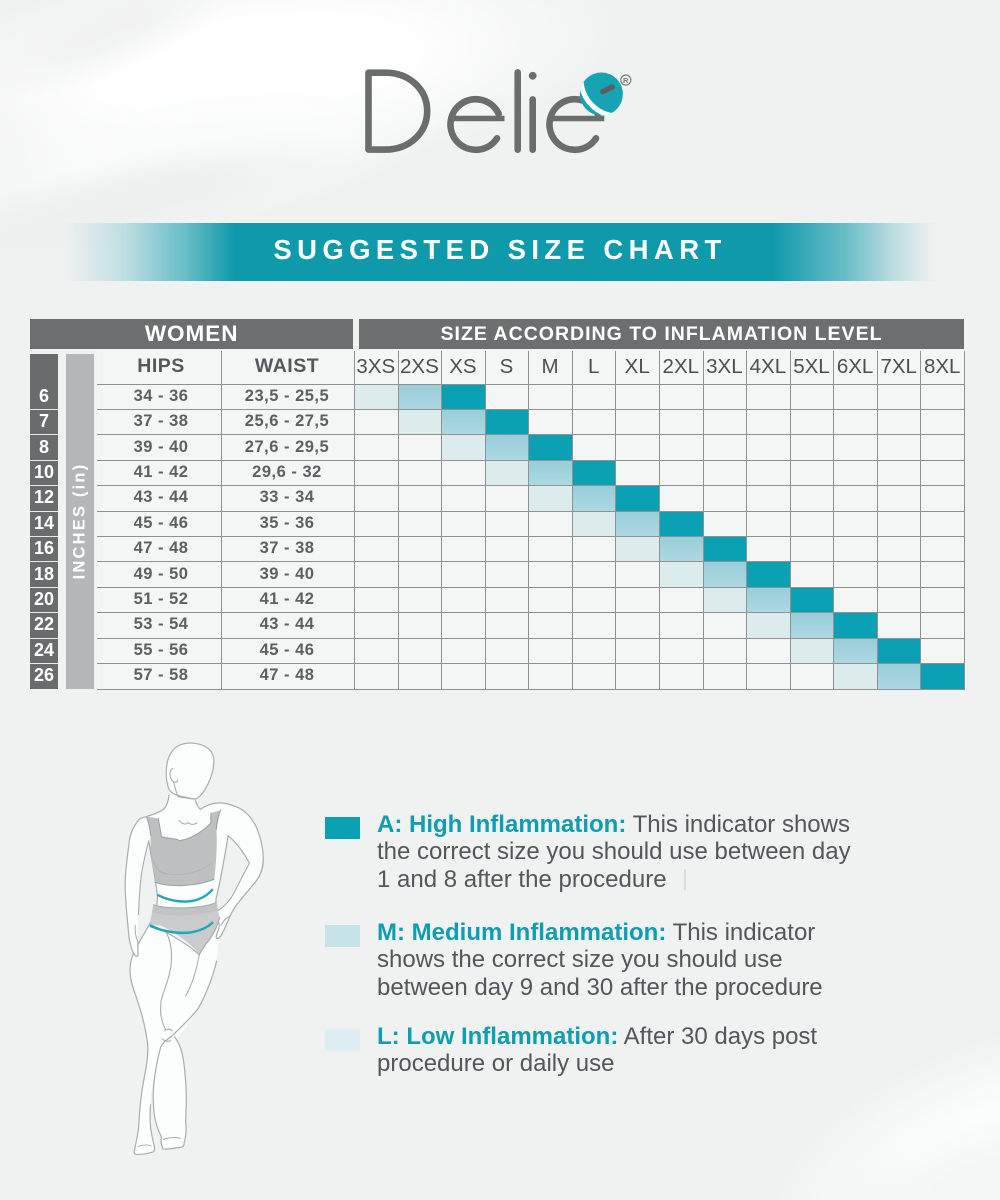 Image resolution: width=1000 pixels, height=1200 pixels. Describe the element at coordinates (626, 80) in the screenshot. I see `svg-text: R` at that location.